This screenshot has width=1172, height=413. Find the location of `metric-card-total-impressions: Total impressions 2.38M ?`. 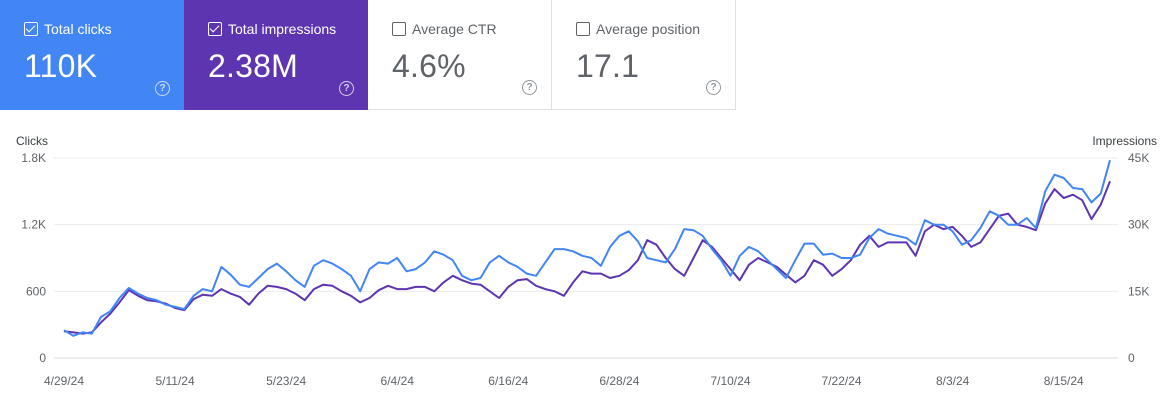

metric-card-total-impressions: Total impressions 2.38M ? is located at coordinates (276, 55).